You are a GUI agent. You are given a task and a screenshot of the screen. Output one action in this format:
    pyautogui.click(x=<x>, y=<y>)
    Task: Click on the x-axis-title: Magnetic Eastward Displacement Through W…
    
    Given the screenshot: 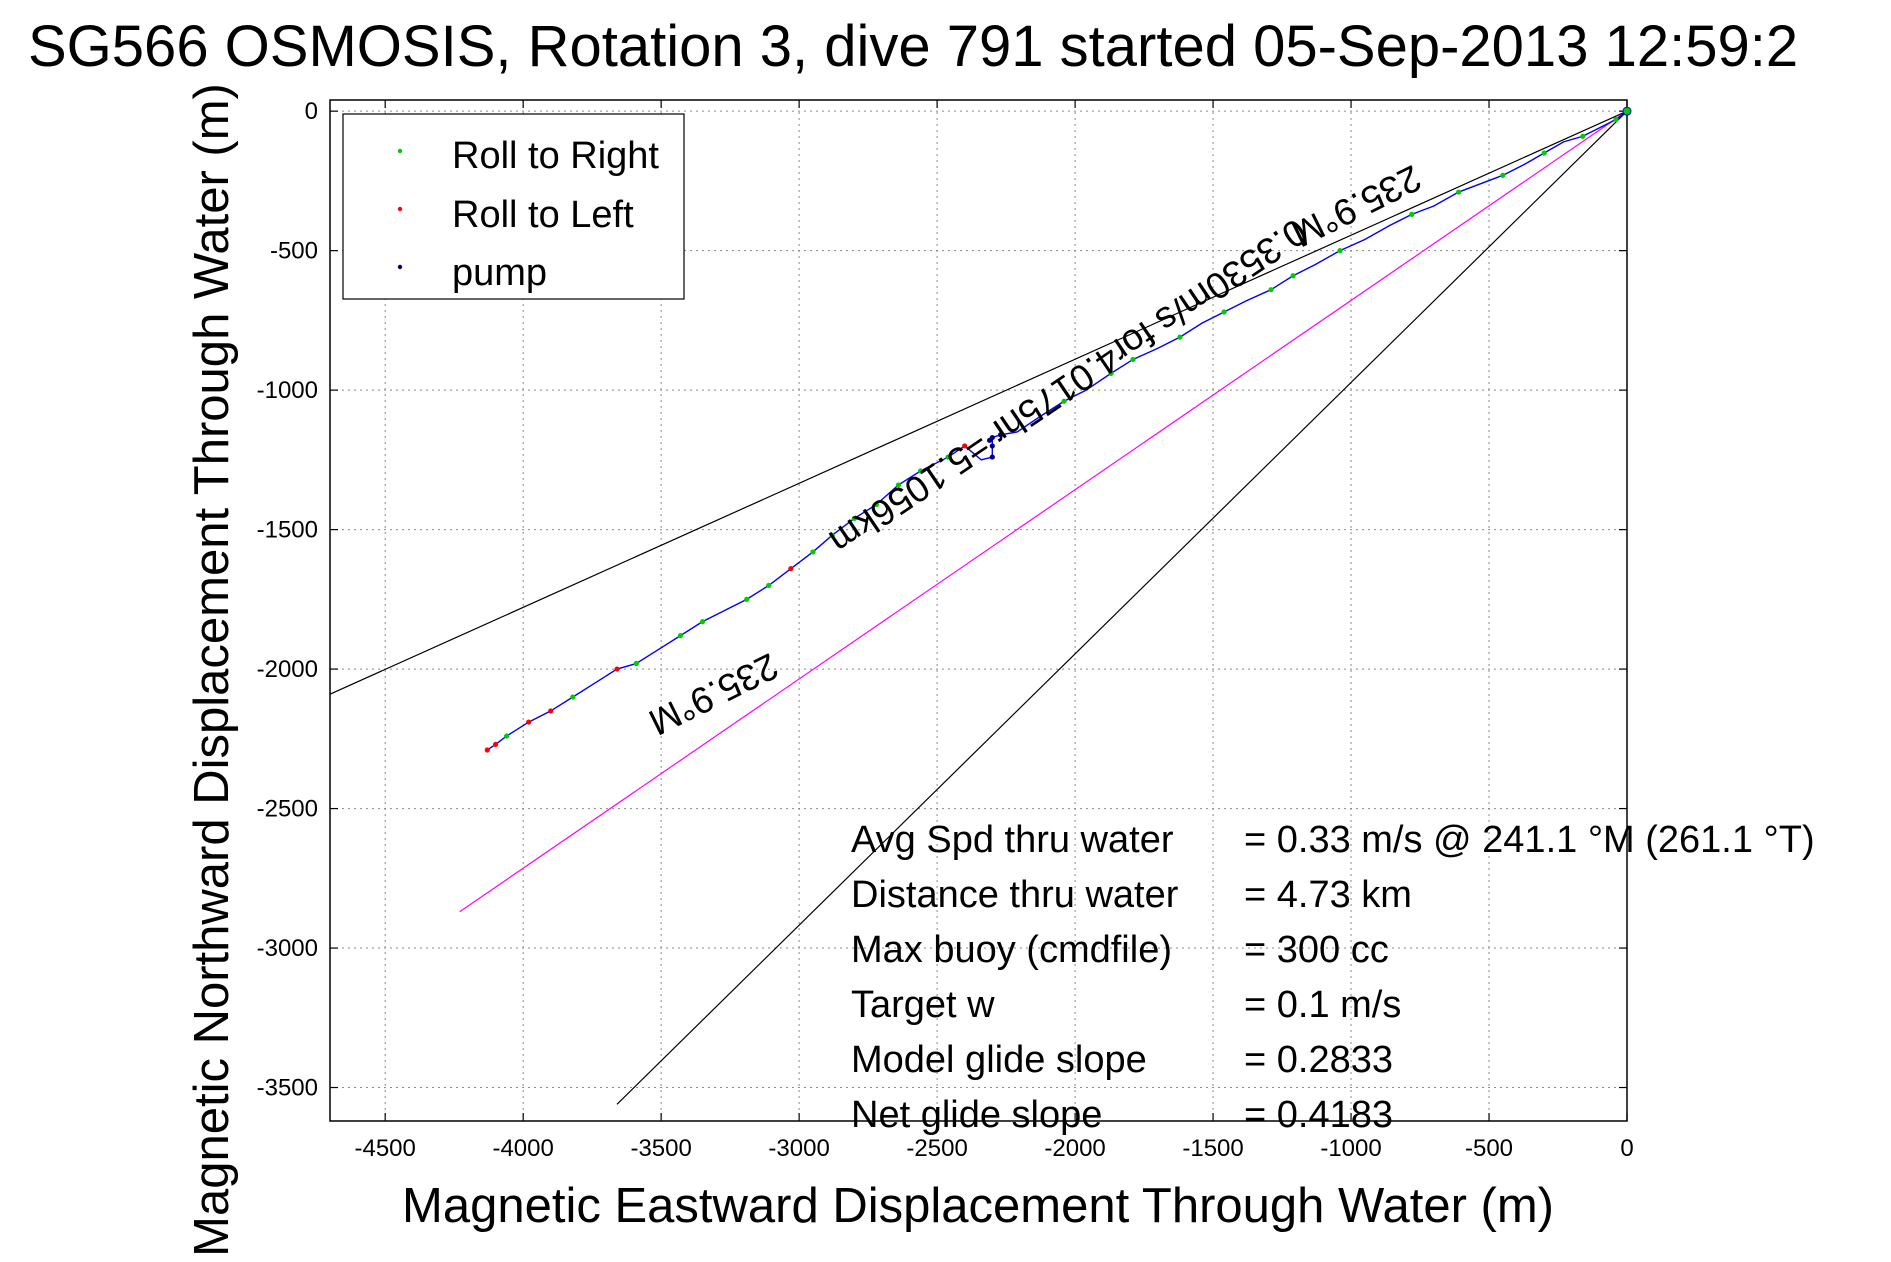 What is the action you would take?
    pyautogui.click(x=978, y=1206)
    